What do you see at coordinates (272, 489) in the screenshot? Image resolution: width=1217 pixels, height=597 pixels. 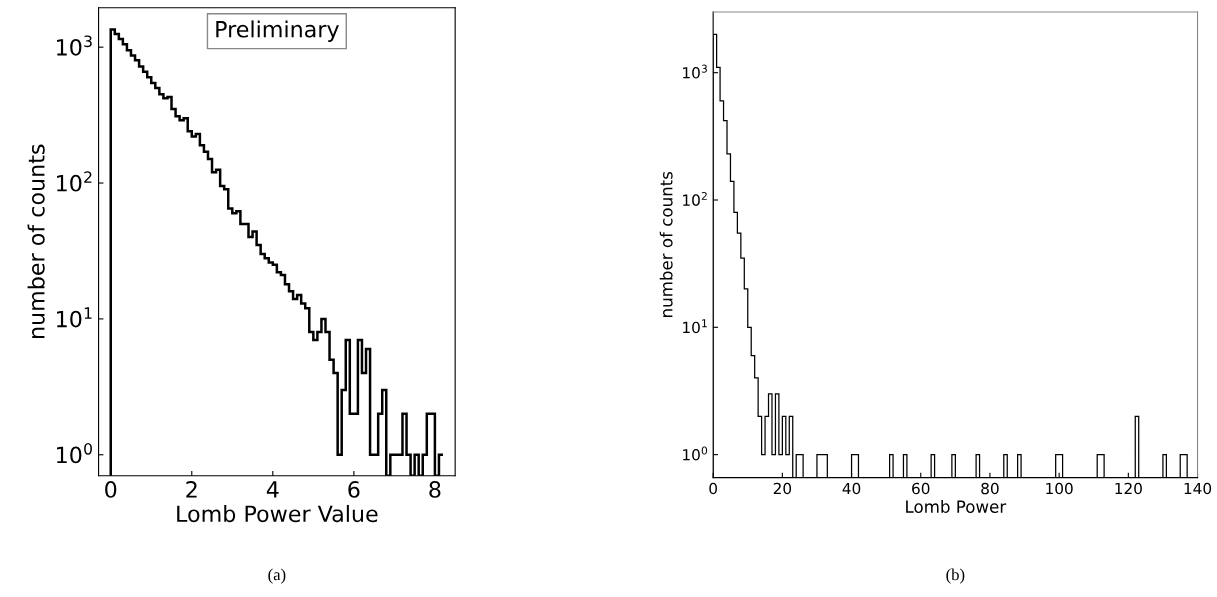 I see `x-tick-label: 4` at bounding box center [272, 489].